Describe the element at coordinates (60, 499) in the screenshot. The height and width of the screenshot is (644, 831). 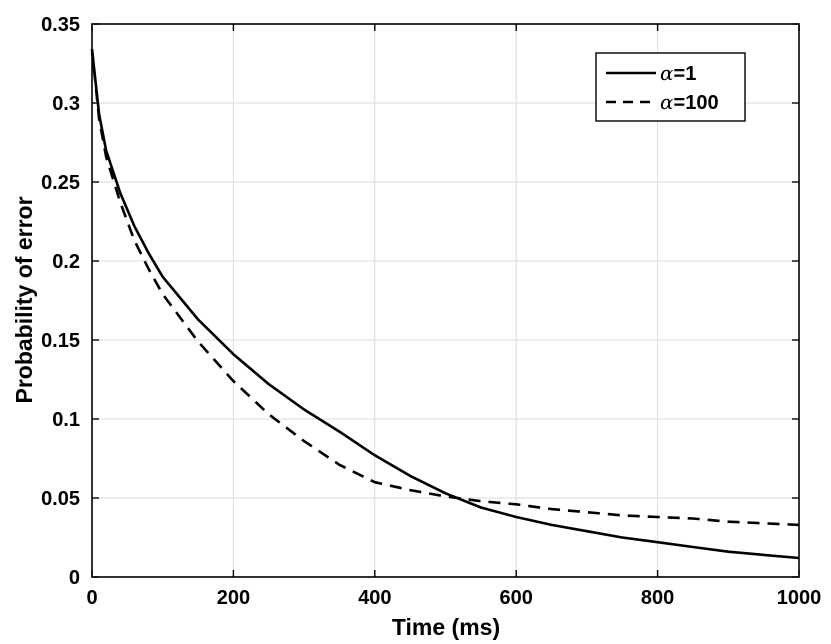
I see `y-tick-label: 0.05` at that location.